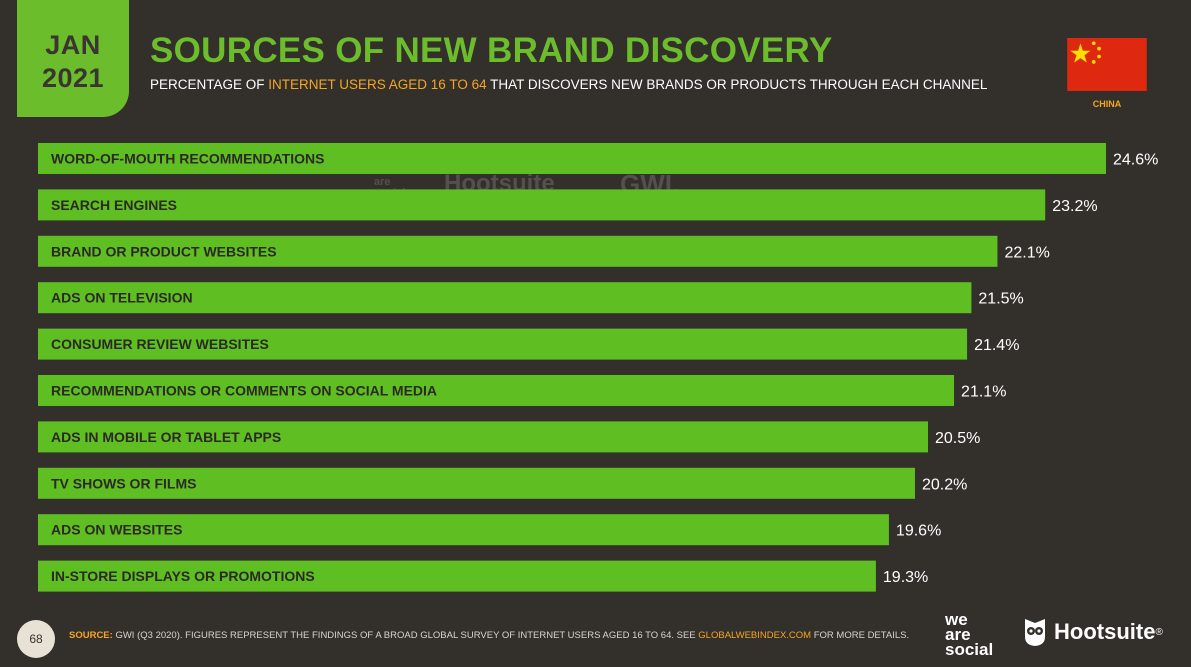 This screenshot has width=1191, height=667. I want to click on bar-value-label: 22.1%, so click(1026, 252).